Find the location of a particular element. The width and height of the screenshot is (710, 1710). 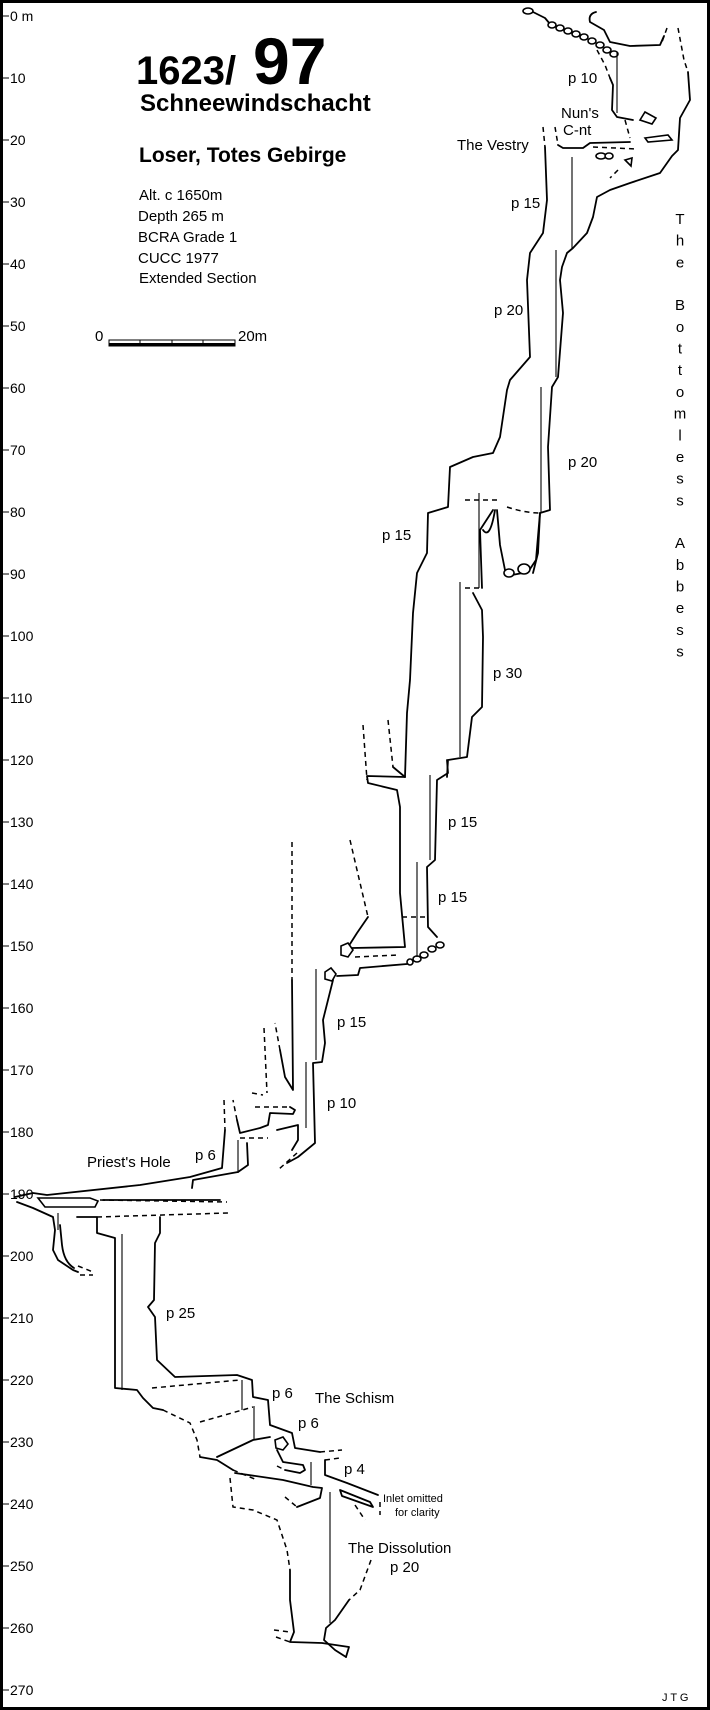

depth-tick-label: 210 is located at coordinates (22, 1318).